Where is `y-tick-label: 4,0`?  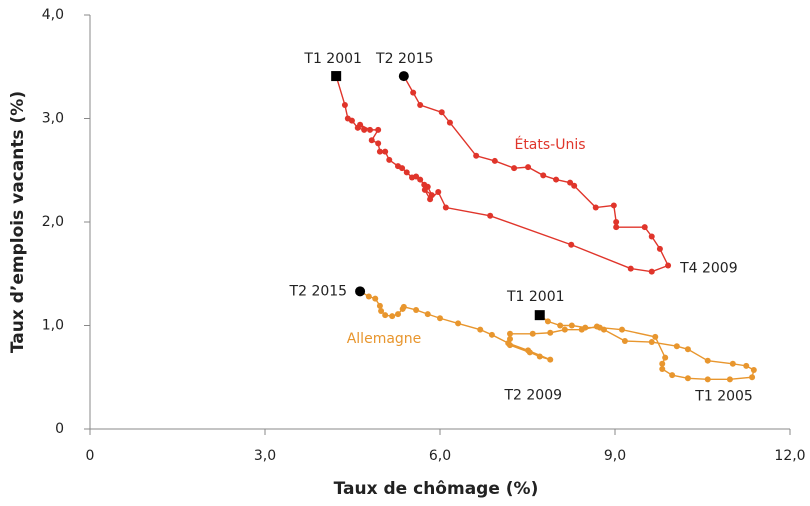
y-tick-label: 4,0 is located at coordinates (53, 15).